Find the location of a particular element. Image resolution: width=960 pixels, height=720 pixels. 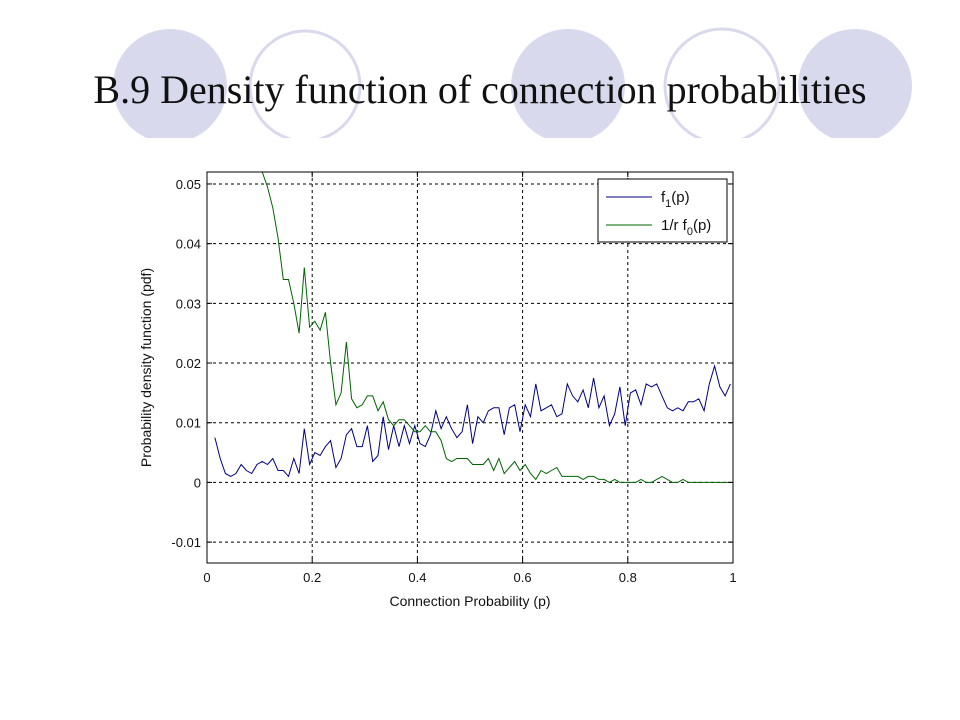

y-axis-label: Probability density function (pdf) is located at coordinates (146, 367).